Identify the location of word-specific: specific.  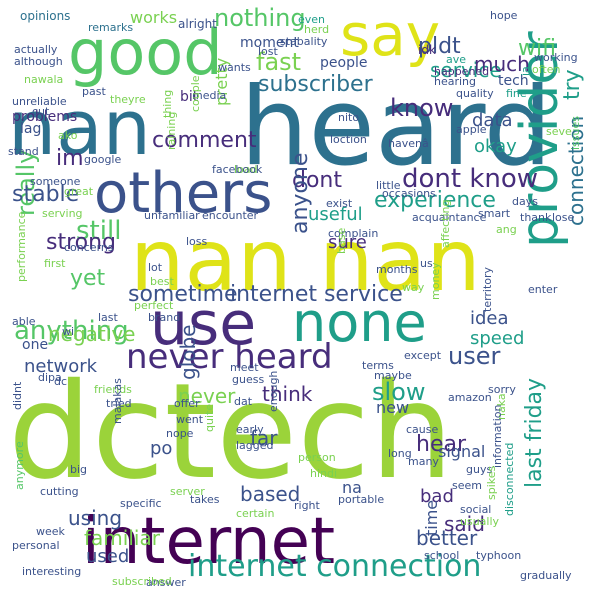
(141, 503).